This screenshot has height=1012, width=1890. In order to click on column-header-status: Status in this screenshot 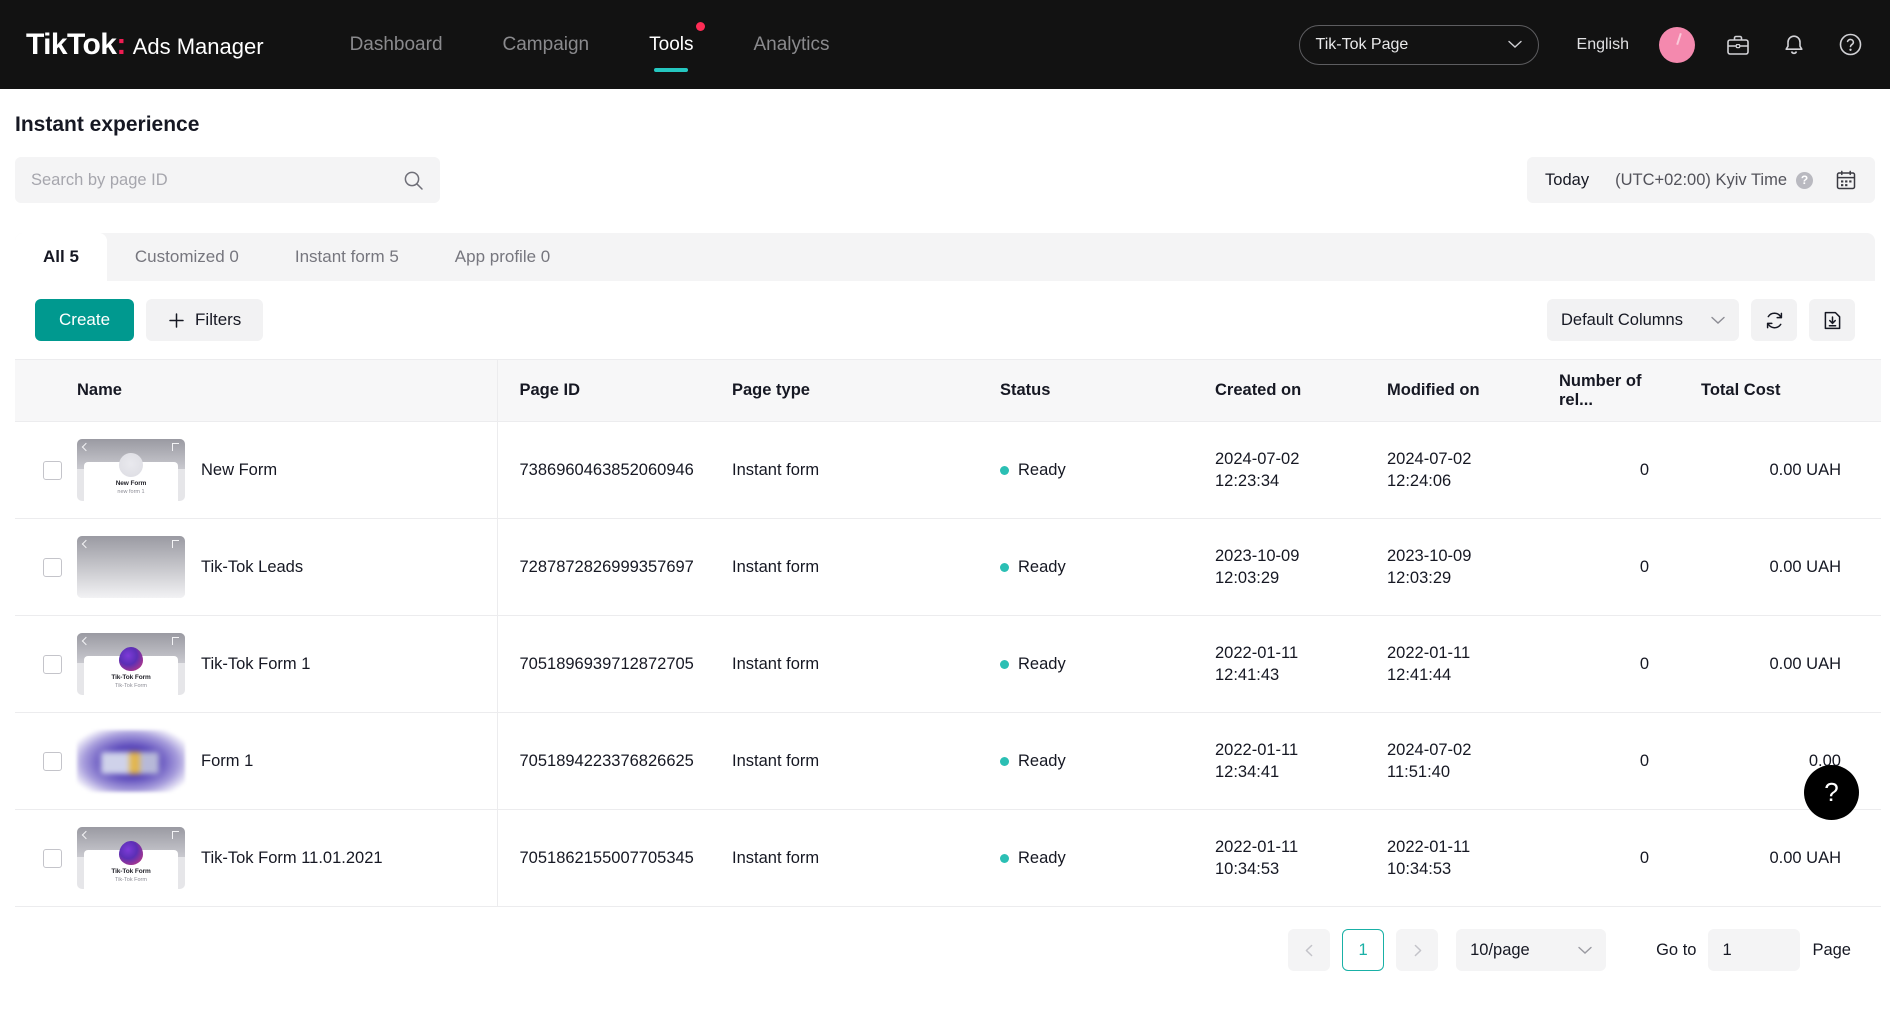, I will do `click(1107, 390)`.